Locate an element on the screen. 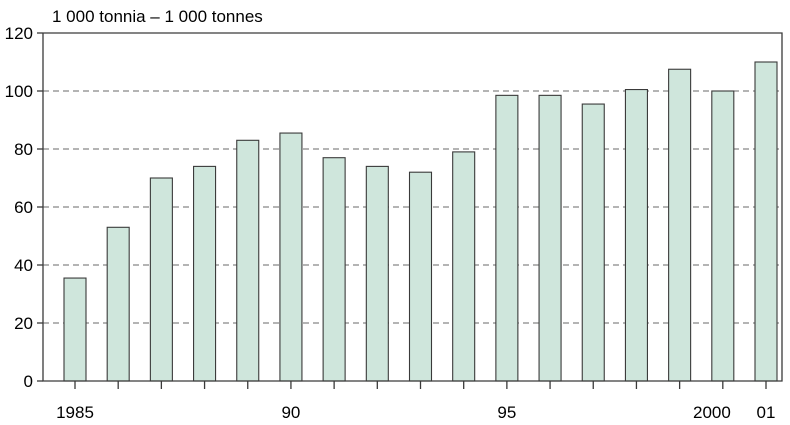 Image resolution: width=790 pixels, height=425 pixels. y-tick-label: 80 is located at coordinates (23, 149).